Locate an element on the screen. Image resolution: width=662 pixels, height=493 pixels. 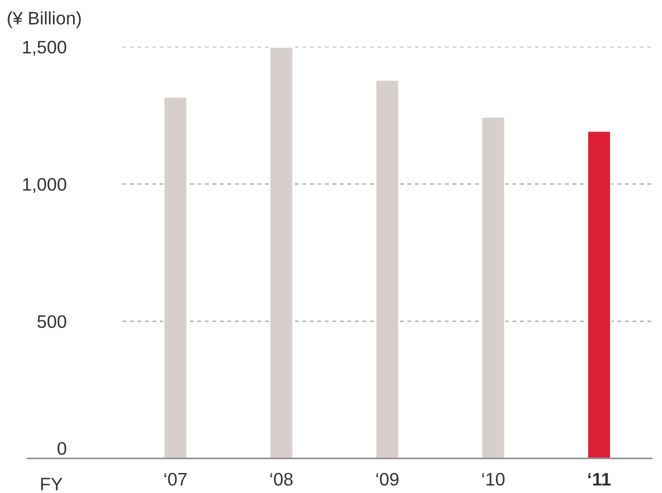
x-tick-label: ‘09 is located at coordinates (387, 479).